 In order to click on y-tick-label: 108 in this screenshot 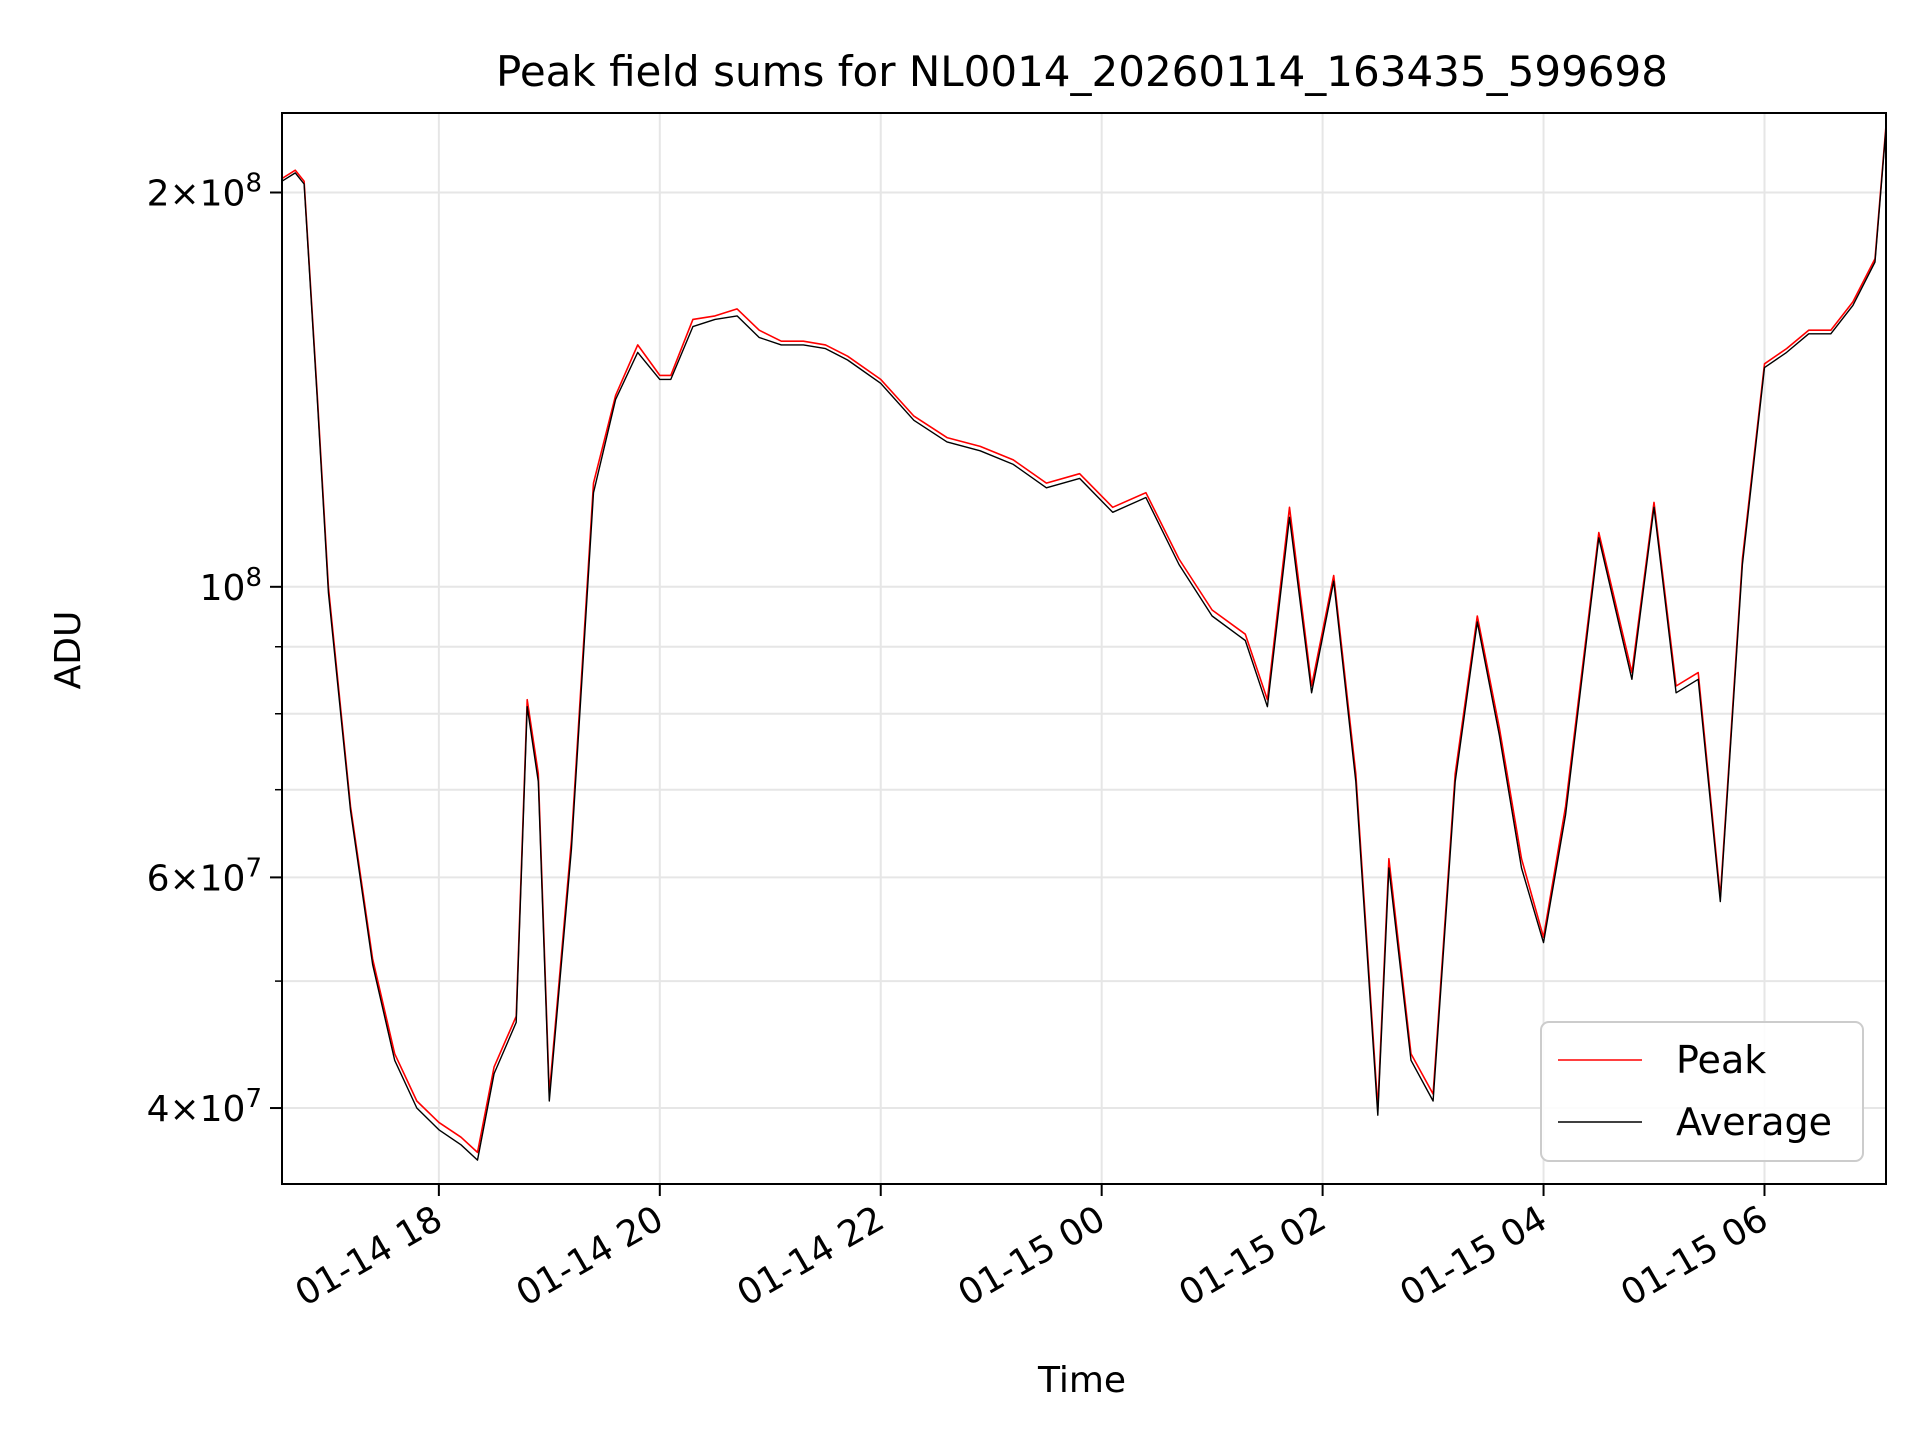, I will do `click(231, 586)`.